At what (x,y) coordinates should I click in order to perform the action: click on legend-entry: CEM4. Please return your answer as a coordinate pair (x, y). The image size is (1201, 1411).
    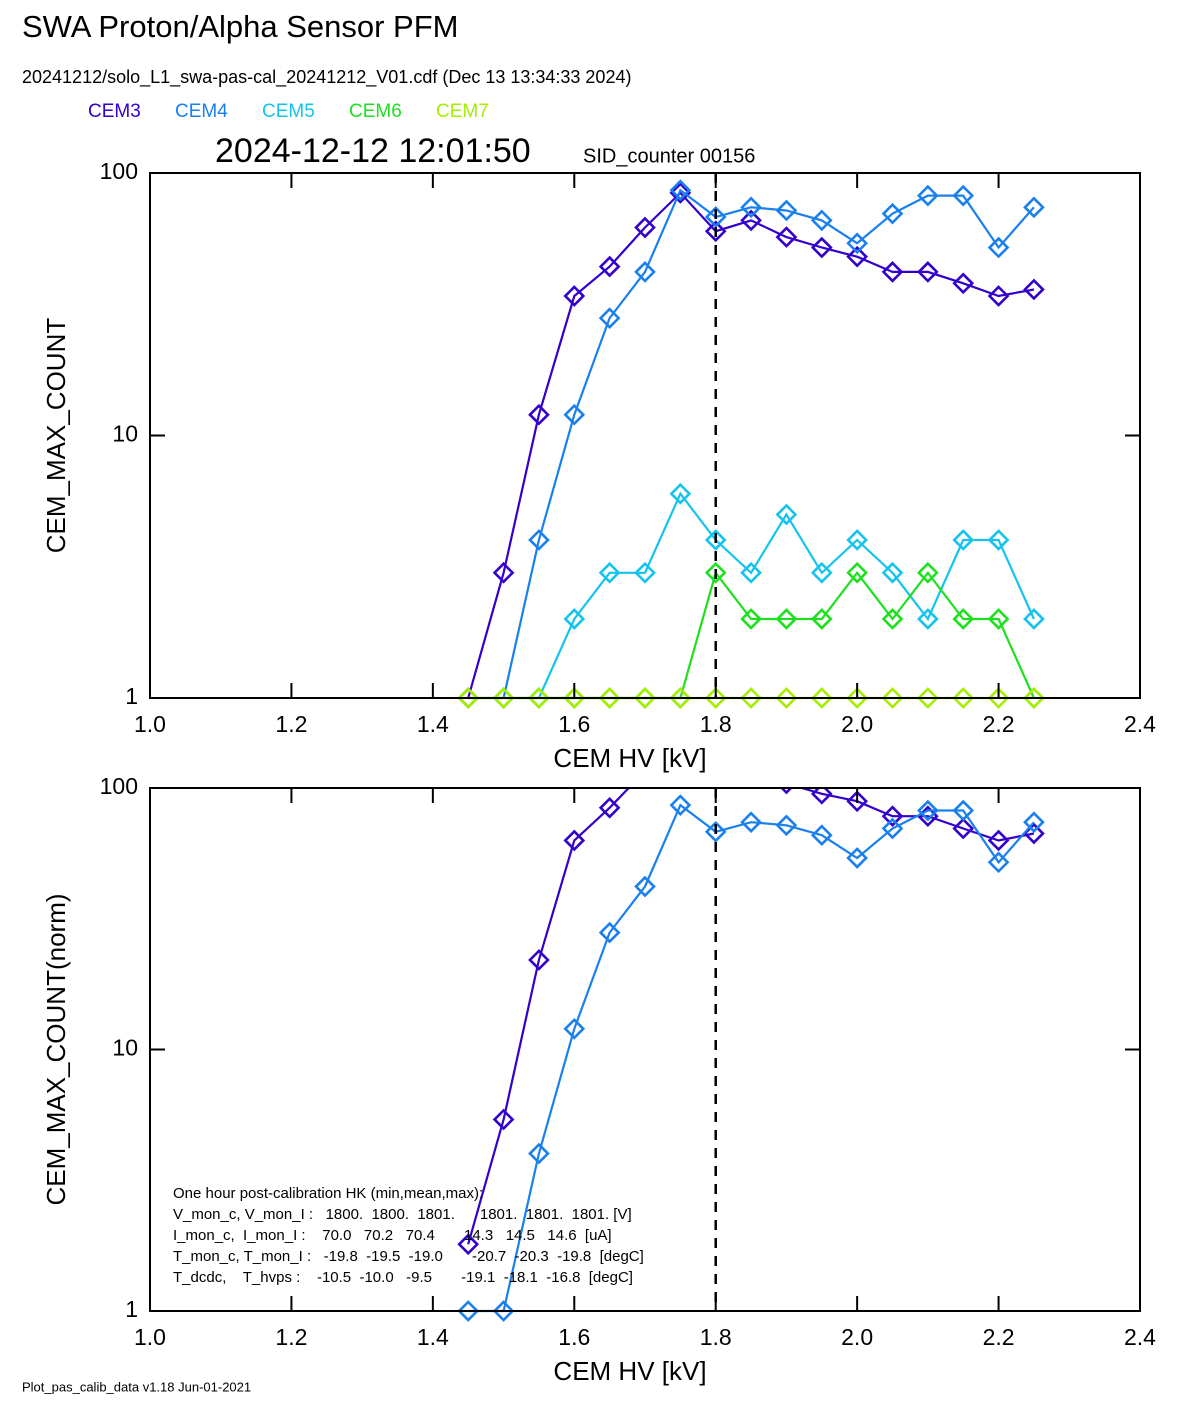
    Looking at the image, I should click on (201, 111).